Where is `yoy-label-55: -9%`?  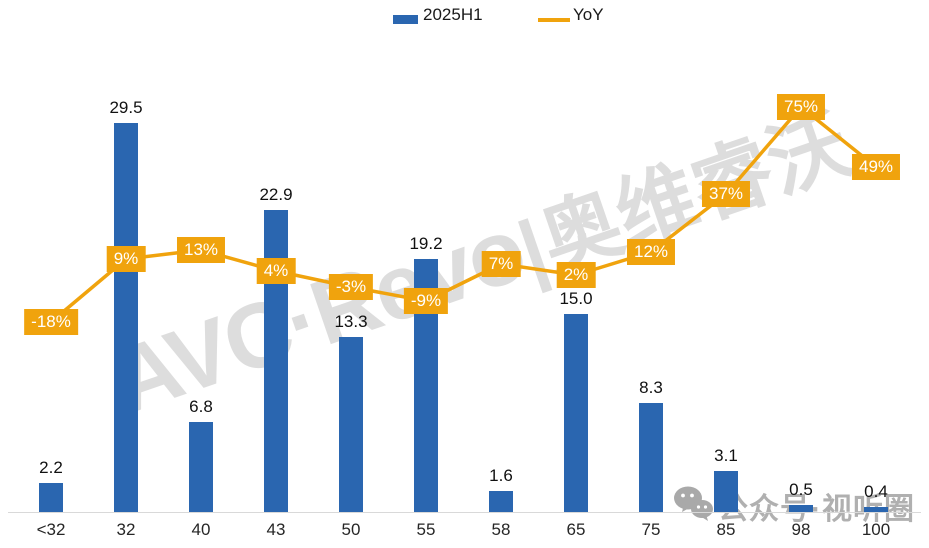
yoy-label-55: -9% is located at coordinates (426, 301).